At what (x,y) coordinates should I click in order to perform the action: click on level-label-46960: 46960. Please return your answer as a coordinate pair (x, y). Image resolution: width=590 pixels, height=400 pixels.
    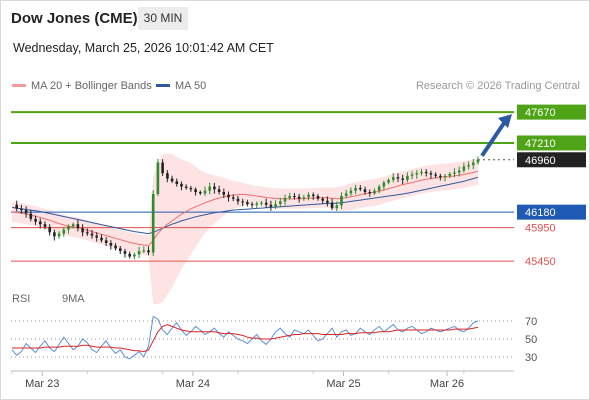
    Looking at the image, I should click on (540, 161).